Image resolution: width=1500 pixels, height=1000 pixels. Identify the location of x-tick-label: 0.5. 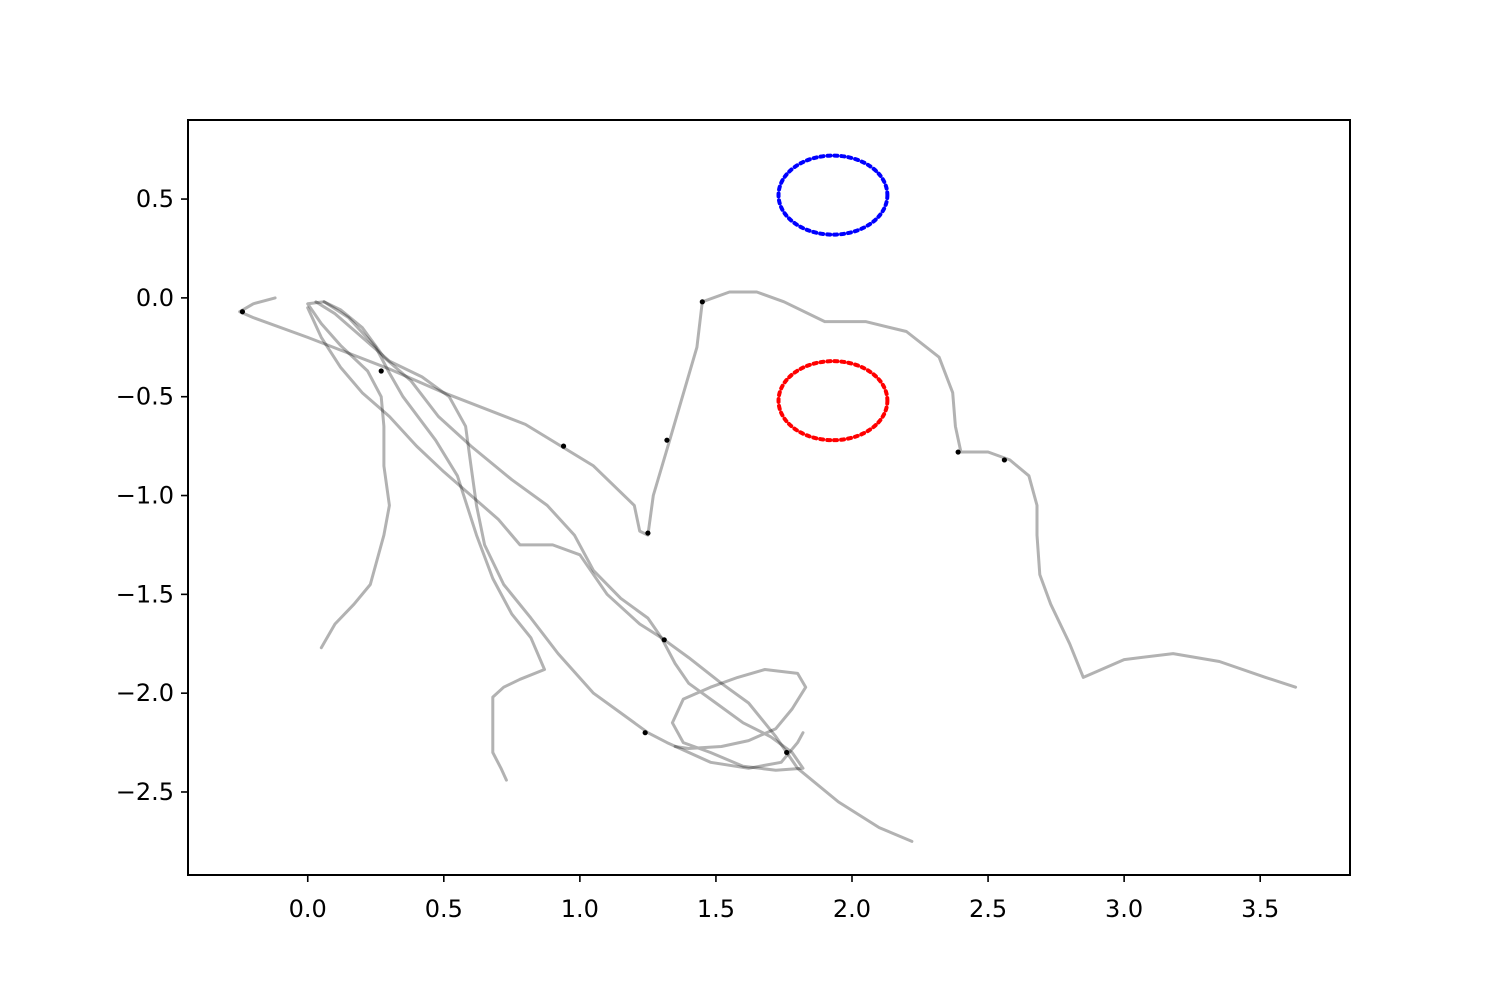
(444, 909).